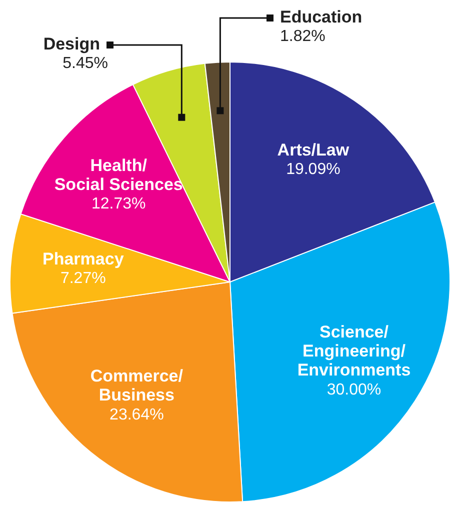  Describe the element at coordinates (354, 389) in the screenshot. I see `data-label: 30.00%` at that location.